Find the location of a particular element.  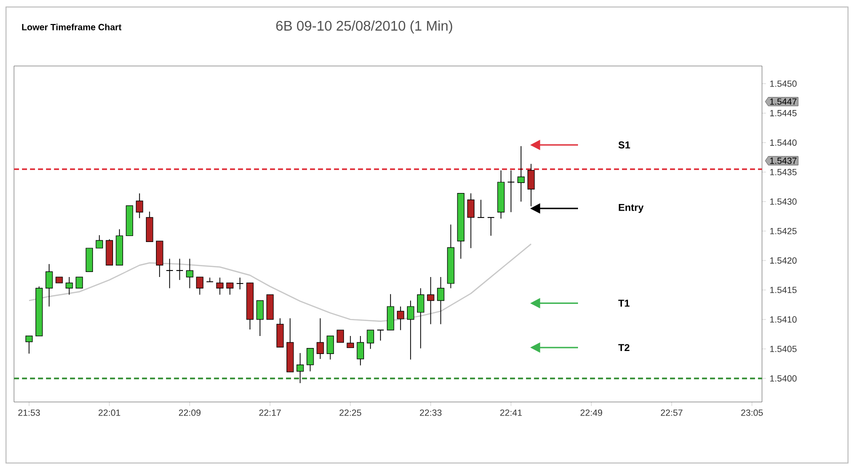

y-tick-label: 1.5425 is located at coordinates (783, 231).